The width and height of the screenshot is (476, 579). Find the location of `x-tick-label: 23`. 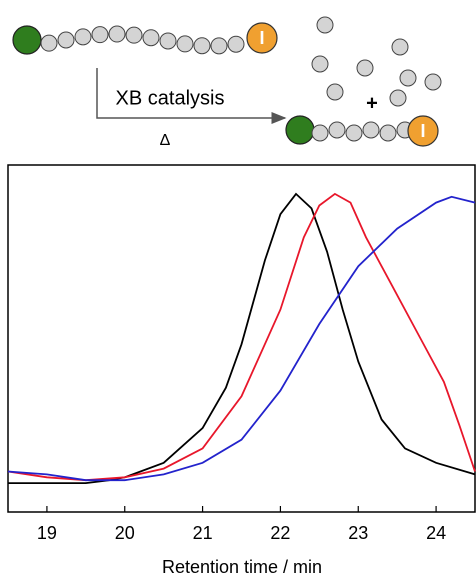

x-tick-label: 23 is located at coordinates (358, 533).